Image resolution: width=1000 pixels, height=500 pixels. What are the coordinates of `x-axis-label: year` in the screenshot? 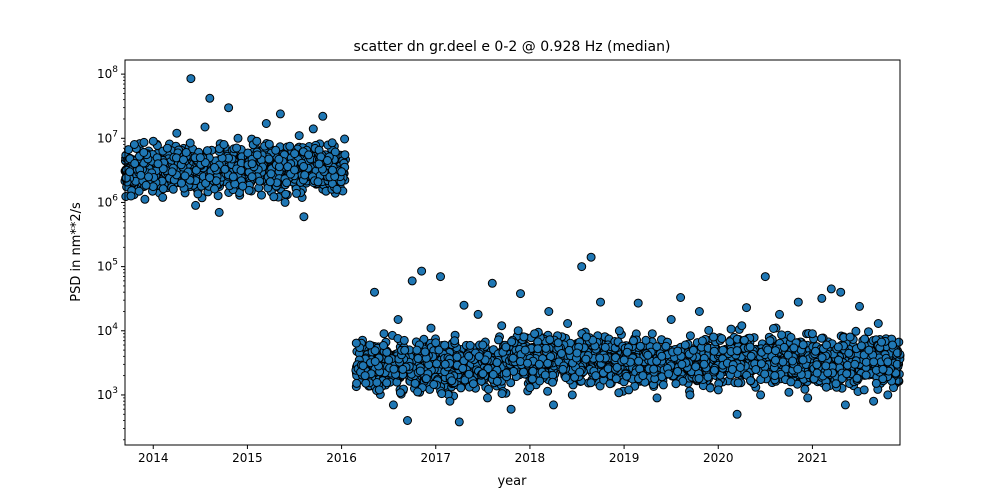 It's located at (512, 481).